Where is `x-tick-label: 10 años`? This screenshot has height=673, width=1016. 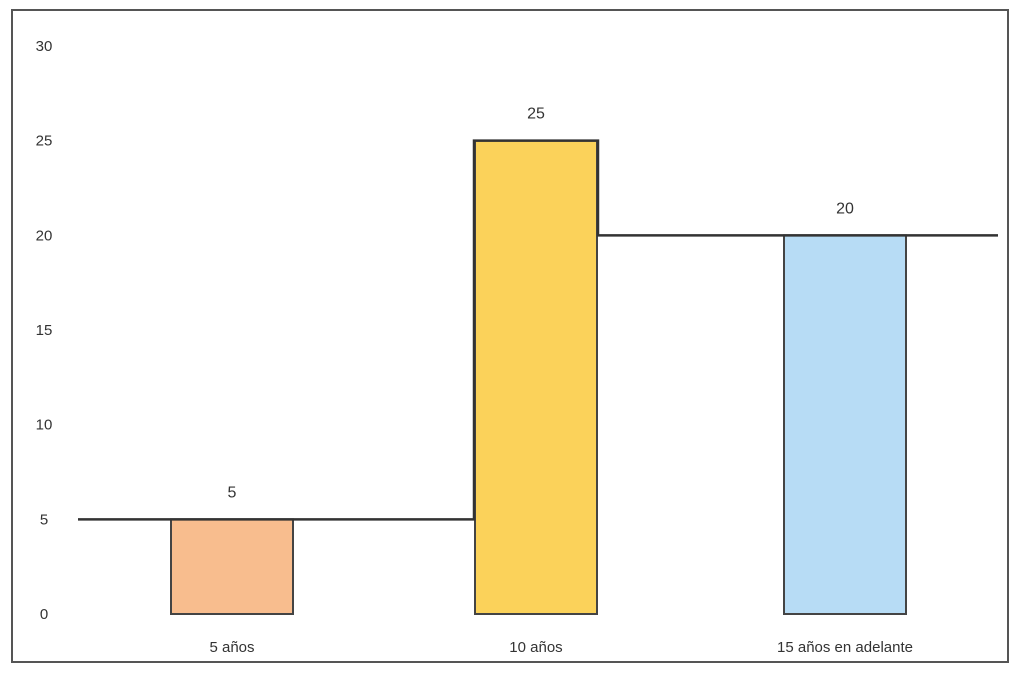 x-tick-label: 10 años is located at coordinates (535, 647).